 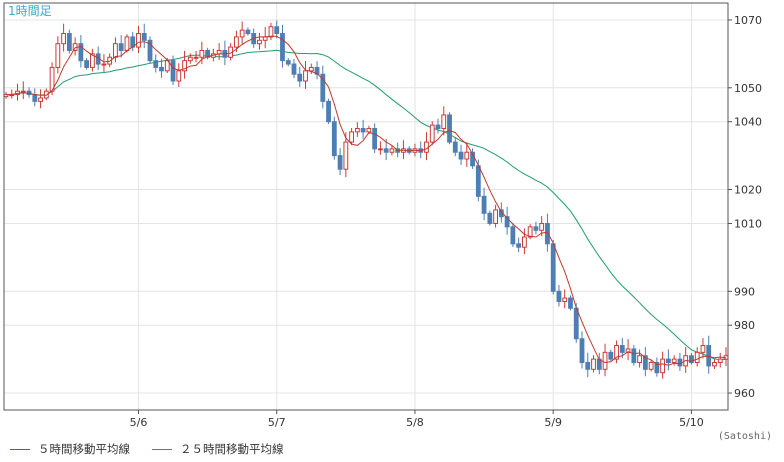 I want to click on legend-label-ma5: ５時間移動平均線, so click(x=84, y=449).